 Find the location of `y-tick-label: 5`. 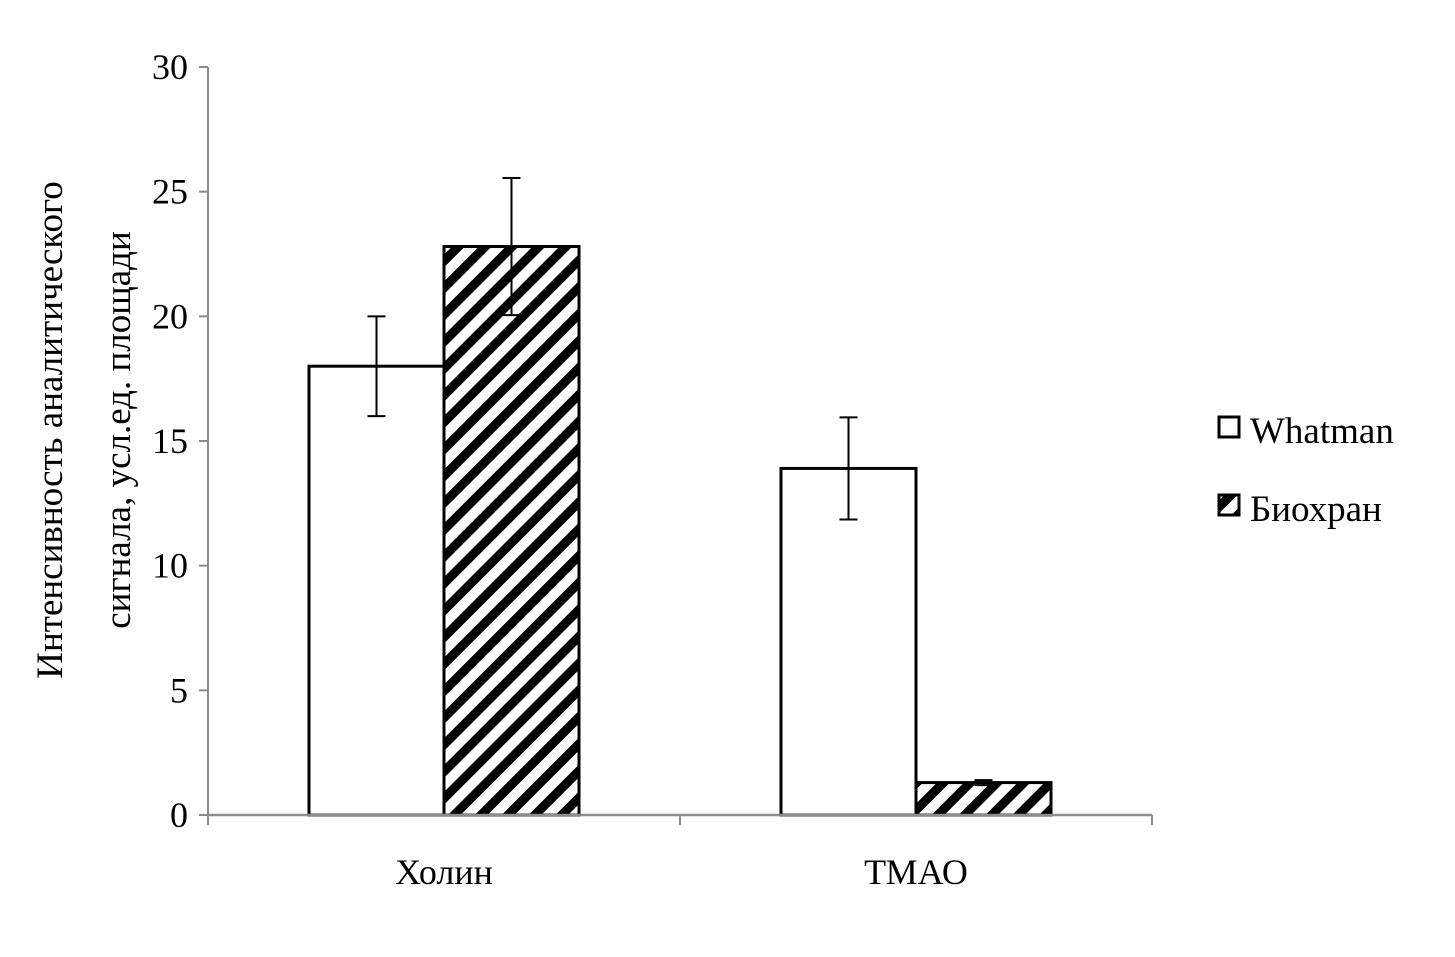

y-tick-label: 5 is located at coordinates (179, 690).